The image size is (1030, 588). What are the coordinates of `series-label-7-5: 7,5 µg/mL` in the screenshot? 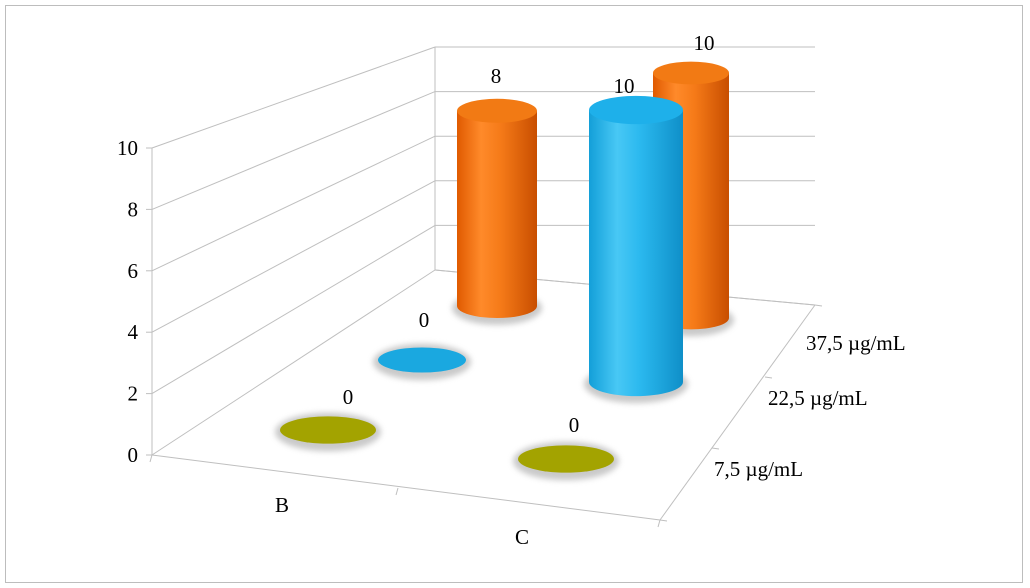 It's located at (758, 469).